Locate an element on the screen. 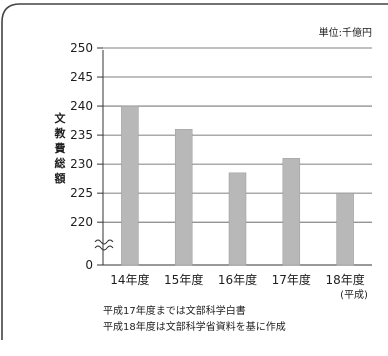 This screenshot has height=356, width=388. y-tick-label: 235 is located at coordinates (81, 135).